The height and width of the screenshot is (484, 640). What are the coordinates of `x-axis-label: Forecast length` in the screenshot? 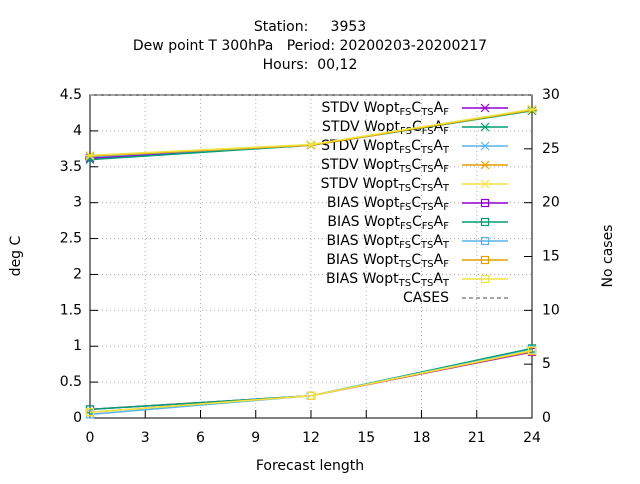 It's located at (310, 466).